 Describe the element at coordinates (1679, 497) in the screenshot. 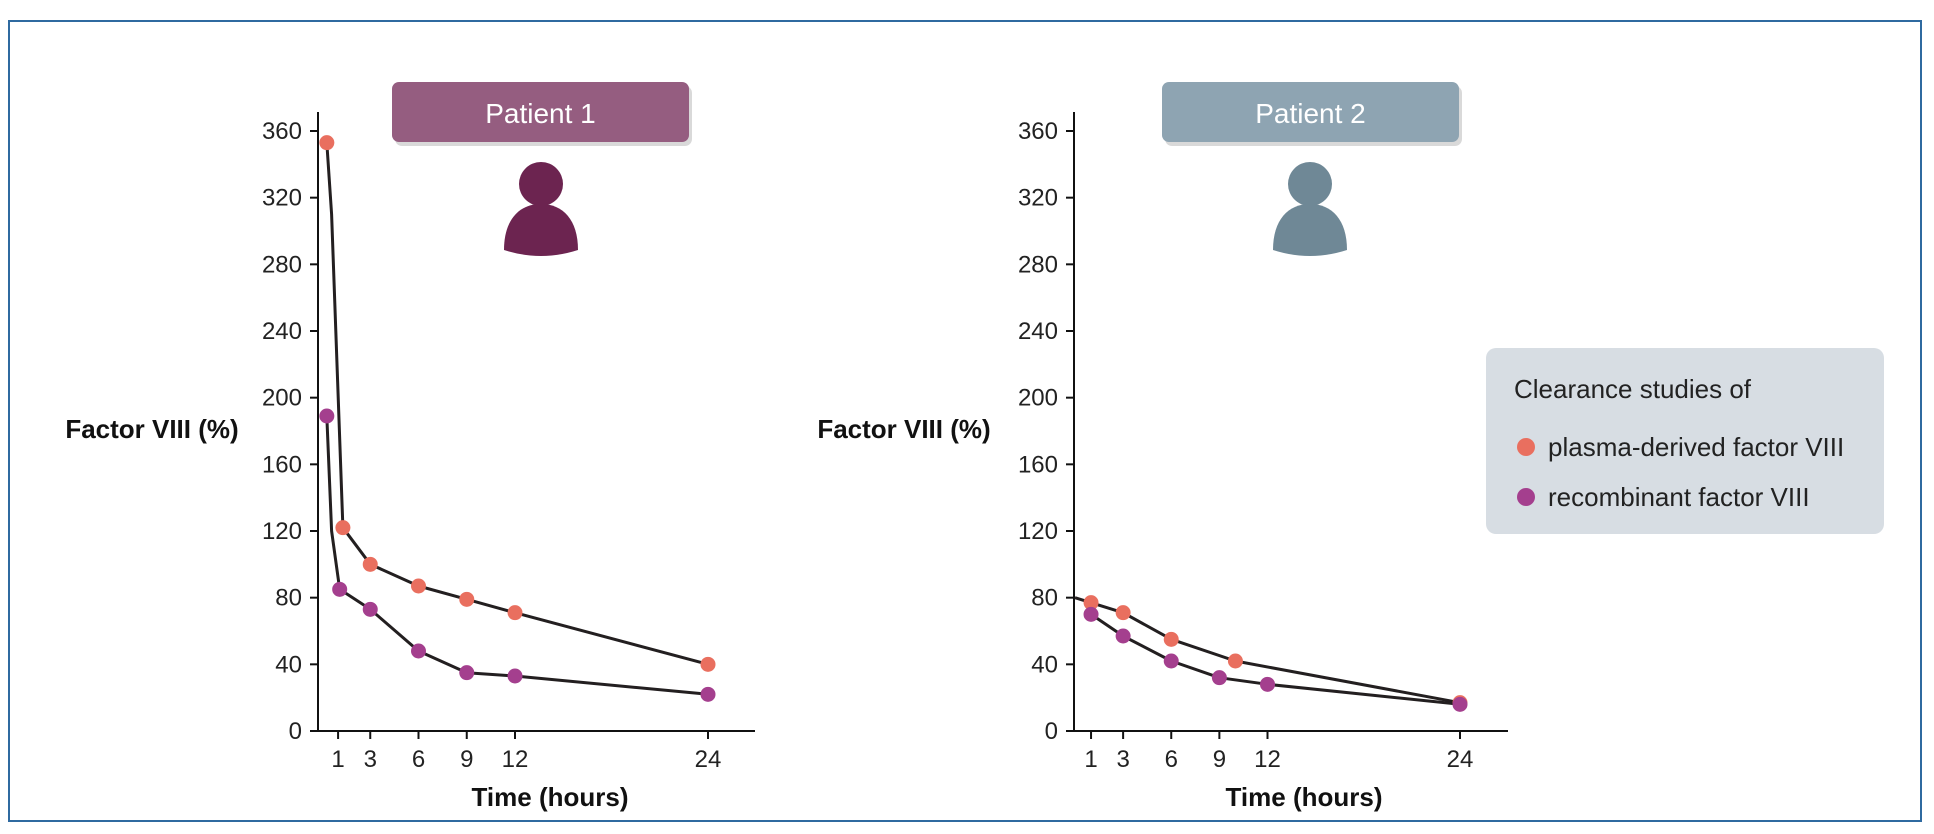

I see `legend-label-recombinant: recombinant factor VIII` at that location.